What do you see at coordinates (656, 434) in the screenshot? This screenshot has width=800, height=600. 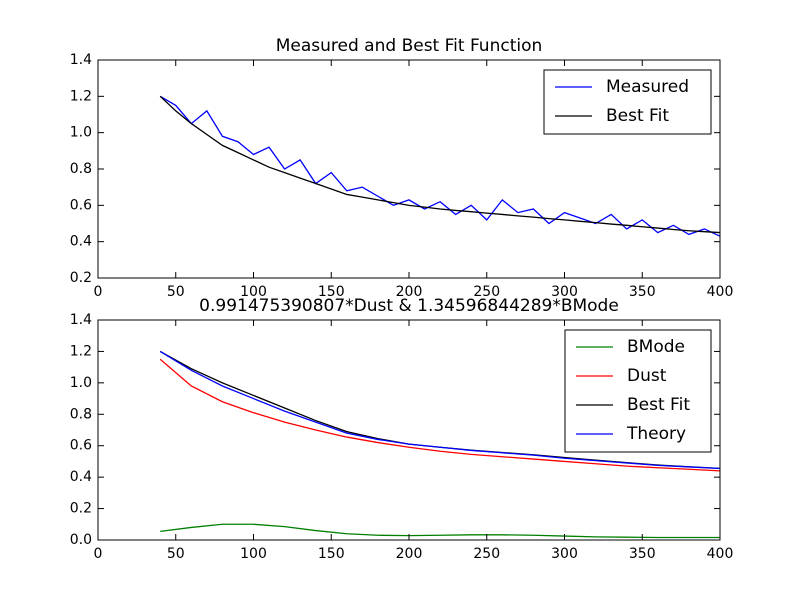 I see `legend-label: Theory` at bounding box center [656, 434].